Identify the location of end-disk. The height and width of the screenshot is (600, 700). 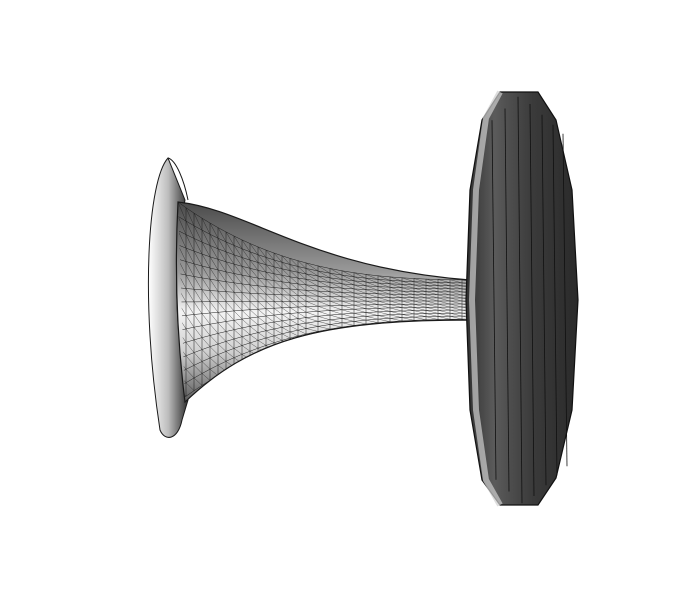
(522, 298).